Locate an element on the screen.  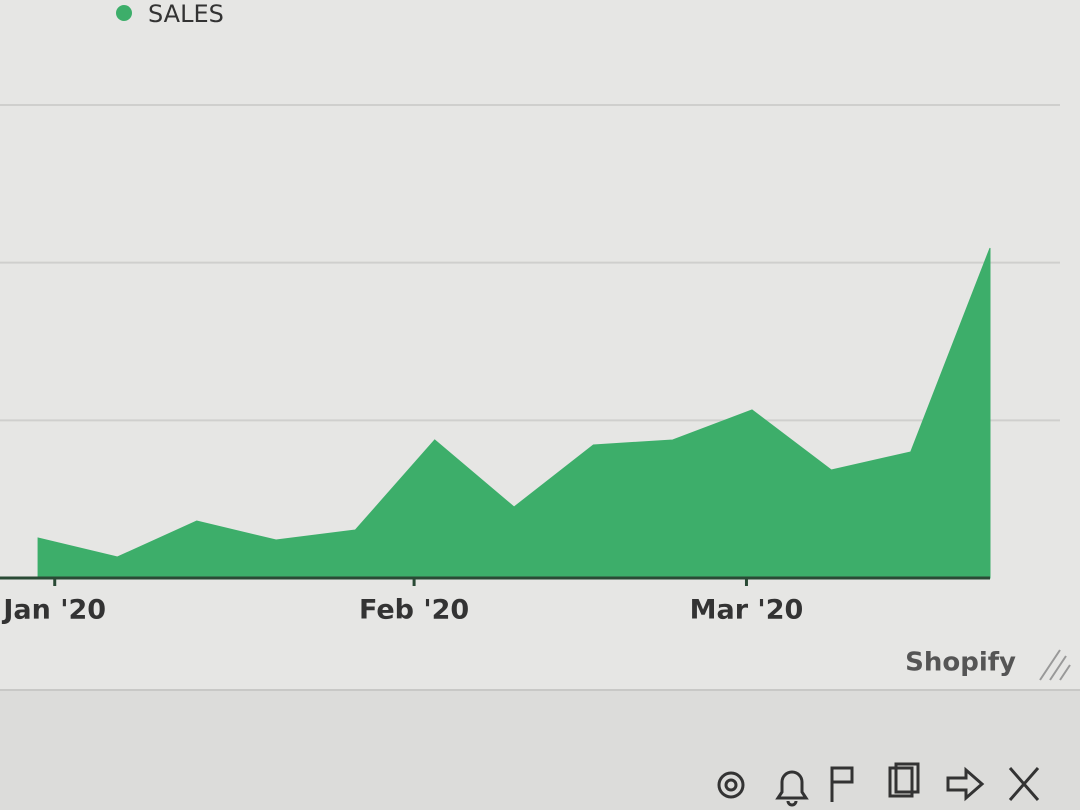
flag-icon is located at coordinates (842, 784).